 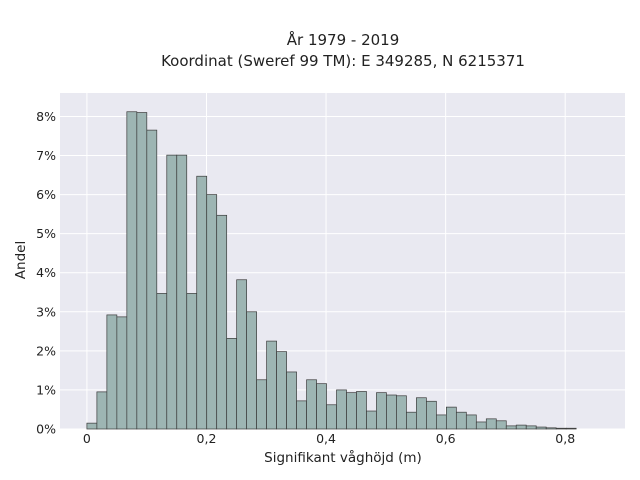 What do you see at coordinates (87, 438) in the screenshot?
I see `x-tick-label: 0` at bounding box center [87, 438].